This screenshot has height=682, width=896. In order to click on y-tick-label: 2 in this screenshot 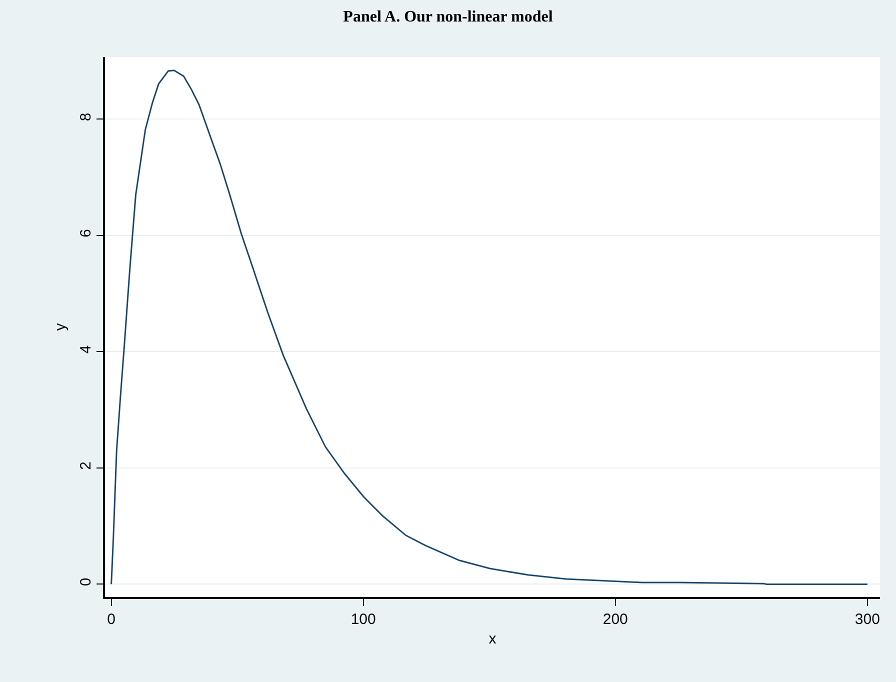, I will do `click(85, 466)`.